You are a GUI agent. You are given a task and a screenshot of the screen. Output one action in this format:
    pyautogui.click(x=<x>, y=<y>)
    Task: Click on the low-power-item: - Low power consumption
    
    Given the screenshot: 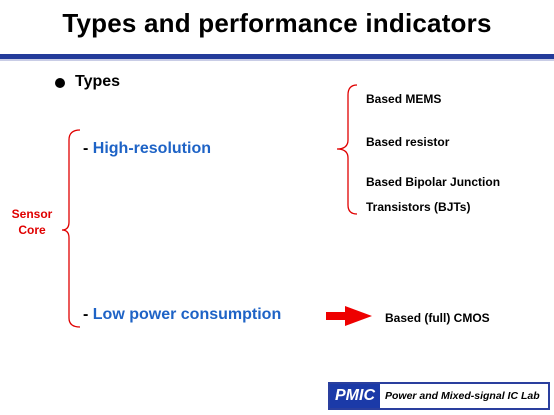 What is the action you would take?
    pyautogui.click(x=182, y=315)
    